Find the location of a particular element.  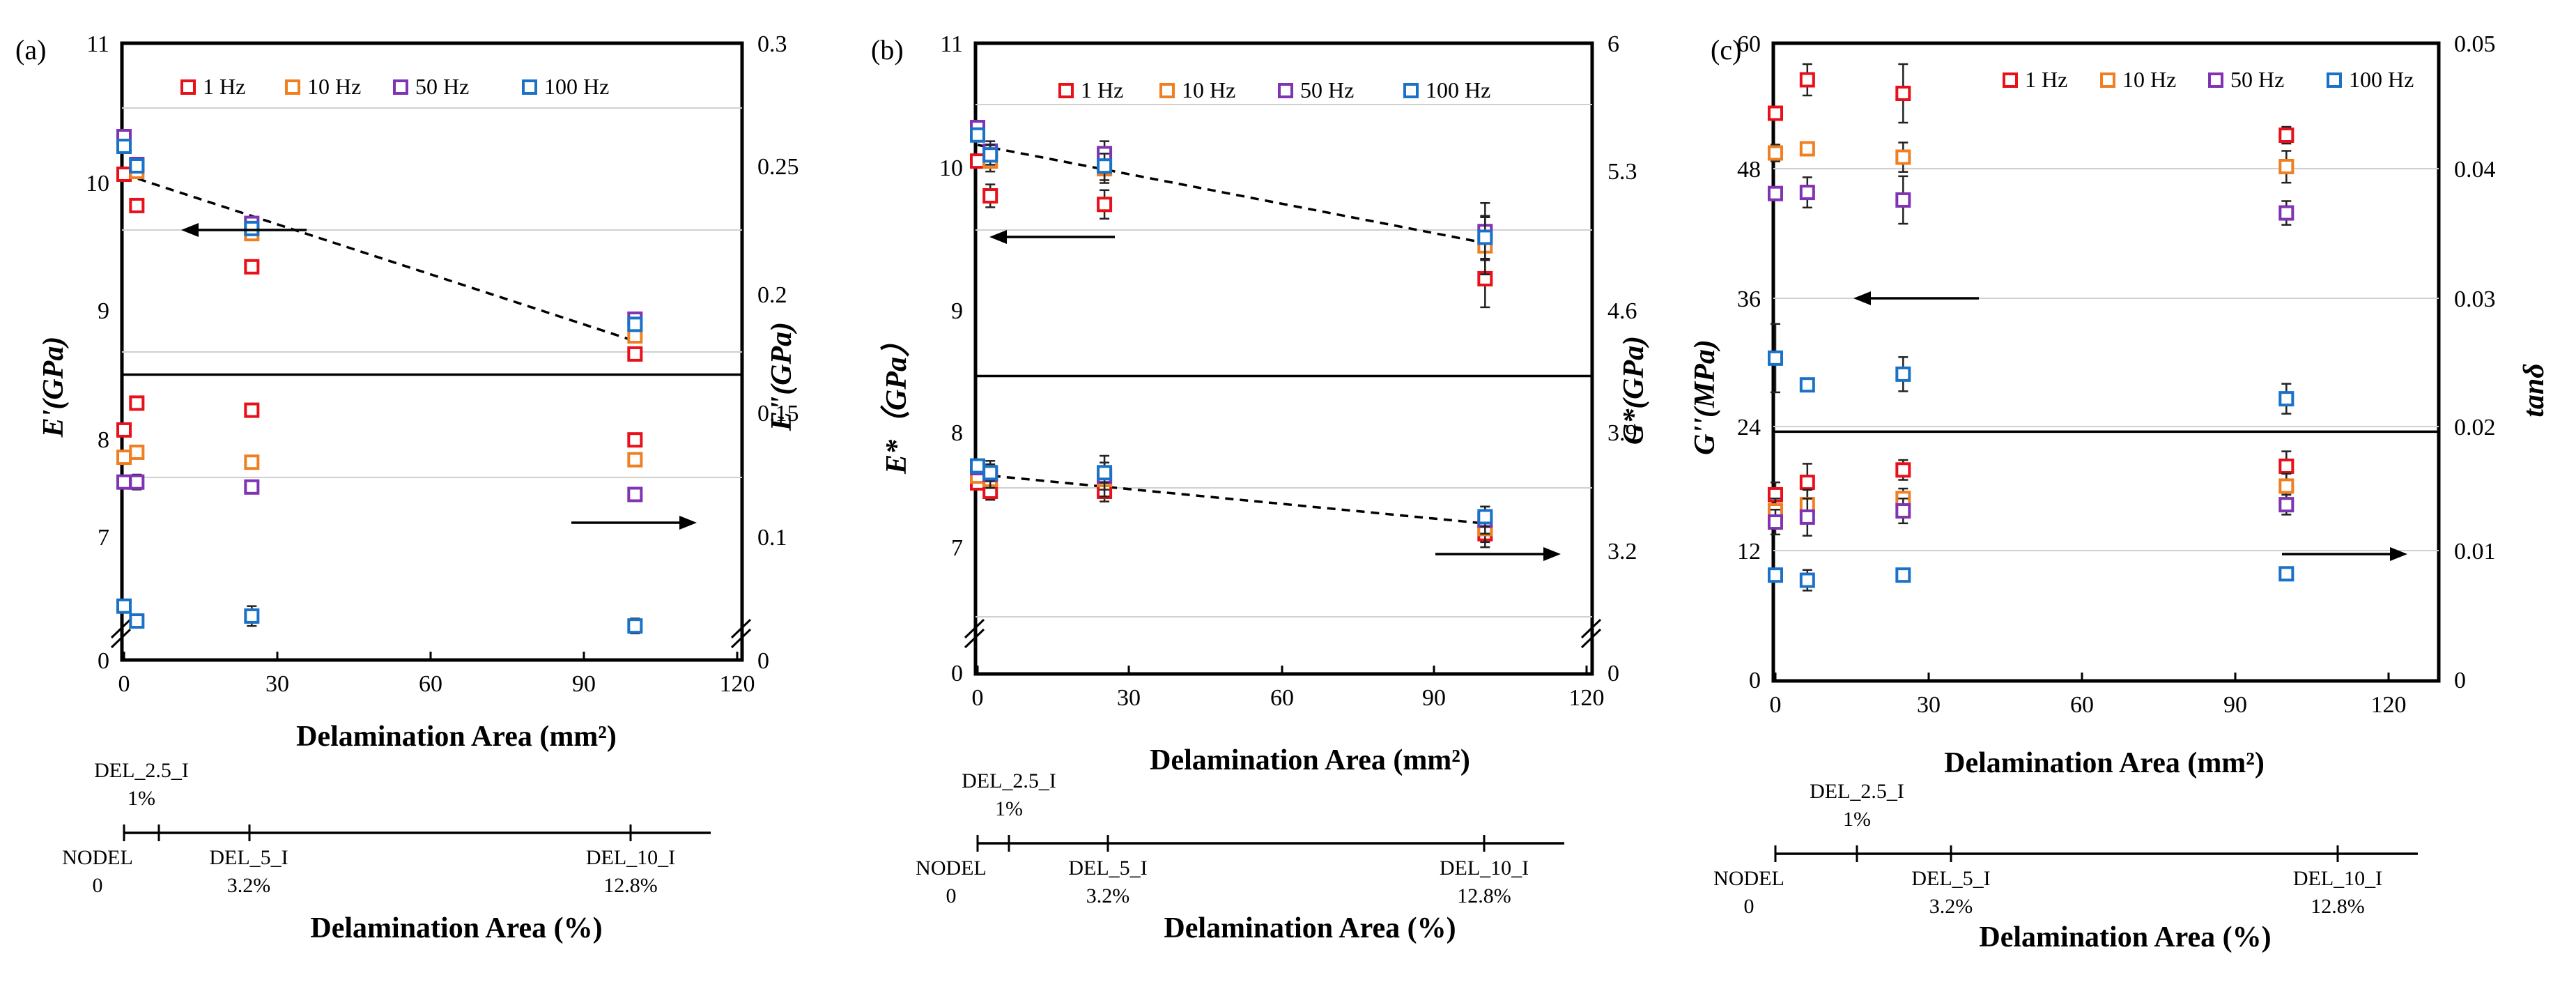

right-tick-label: 0.03 is located at coordinates (2475, 299).